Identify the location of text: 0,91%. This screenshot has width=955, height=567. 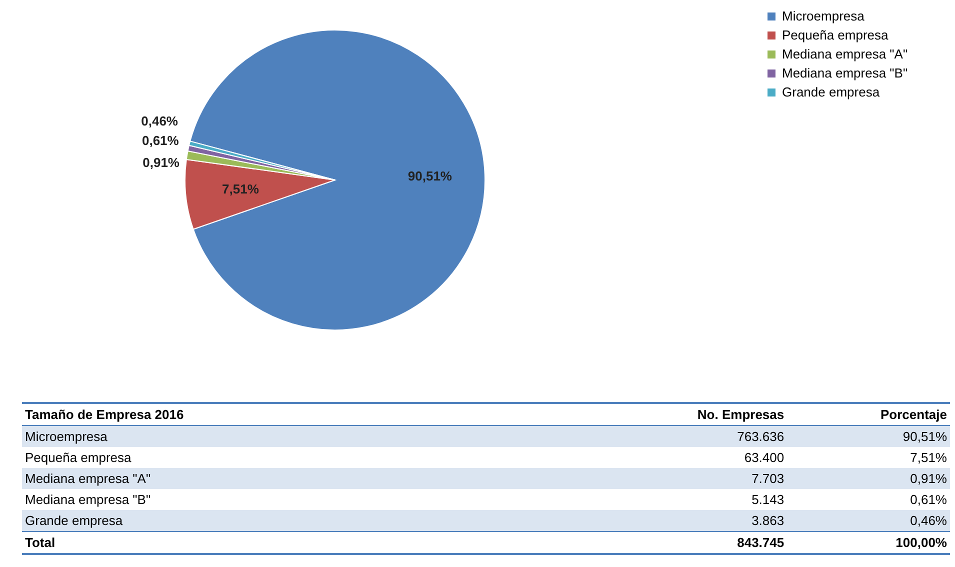
(928, 478).